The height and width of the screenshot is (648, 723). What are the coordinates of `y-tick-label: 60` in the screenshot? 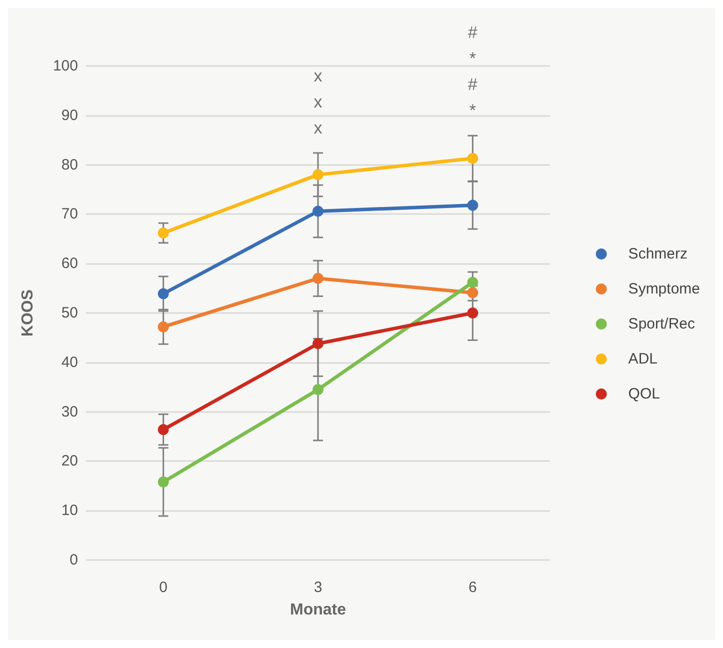 It's located at (69, 263).